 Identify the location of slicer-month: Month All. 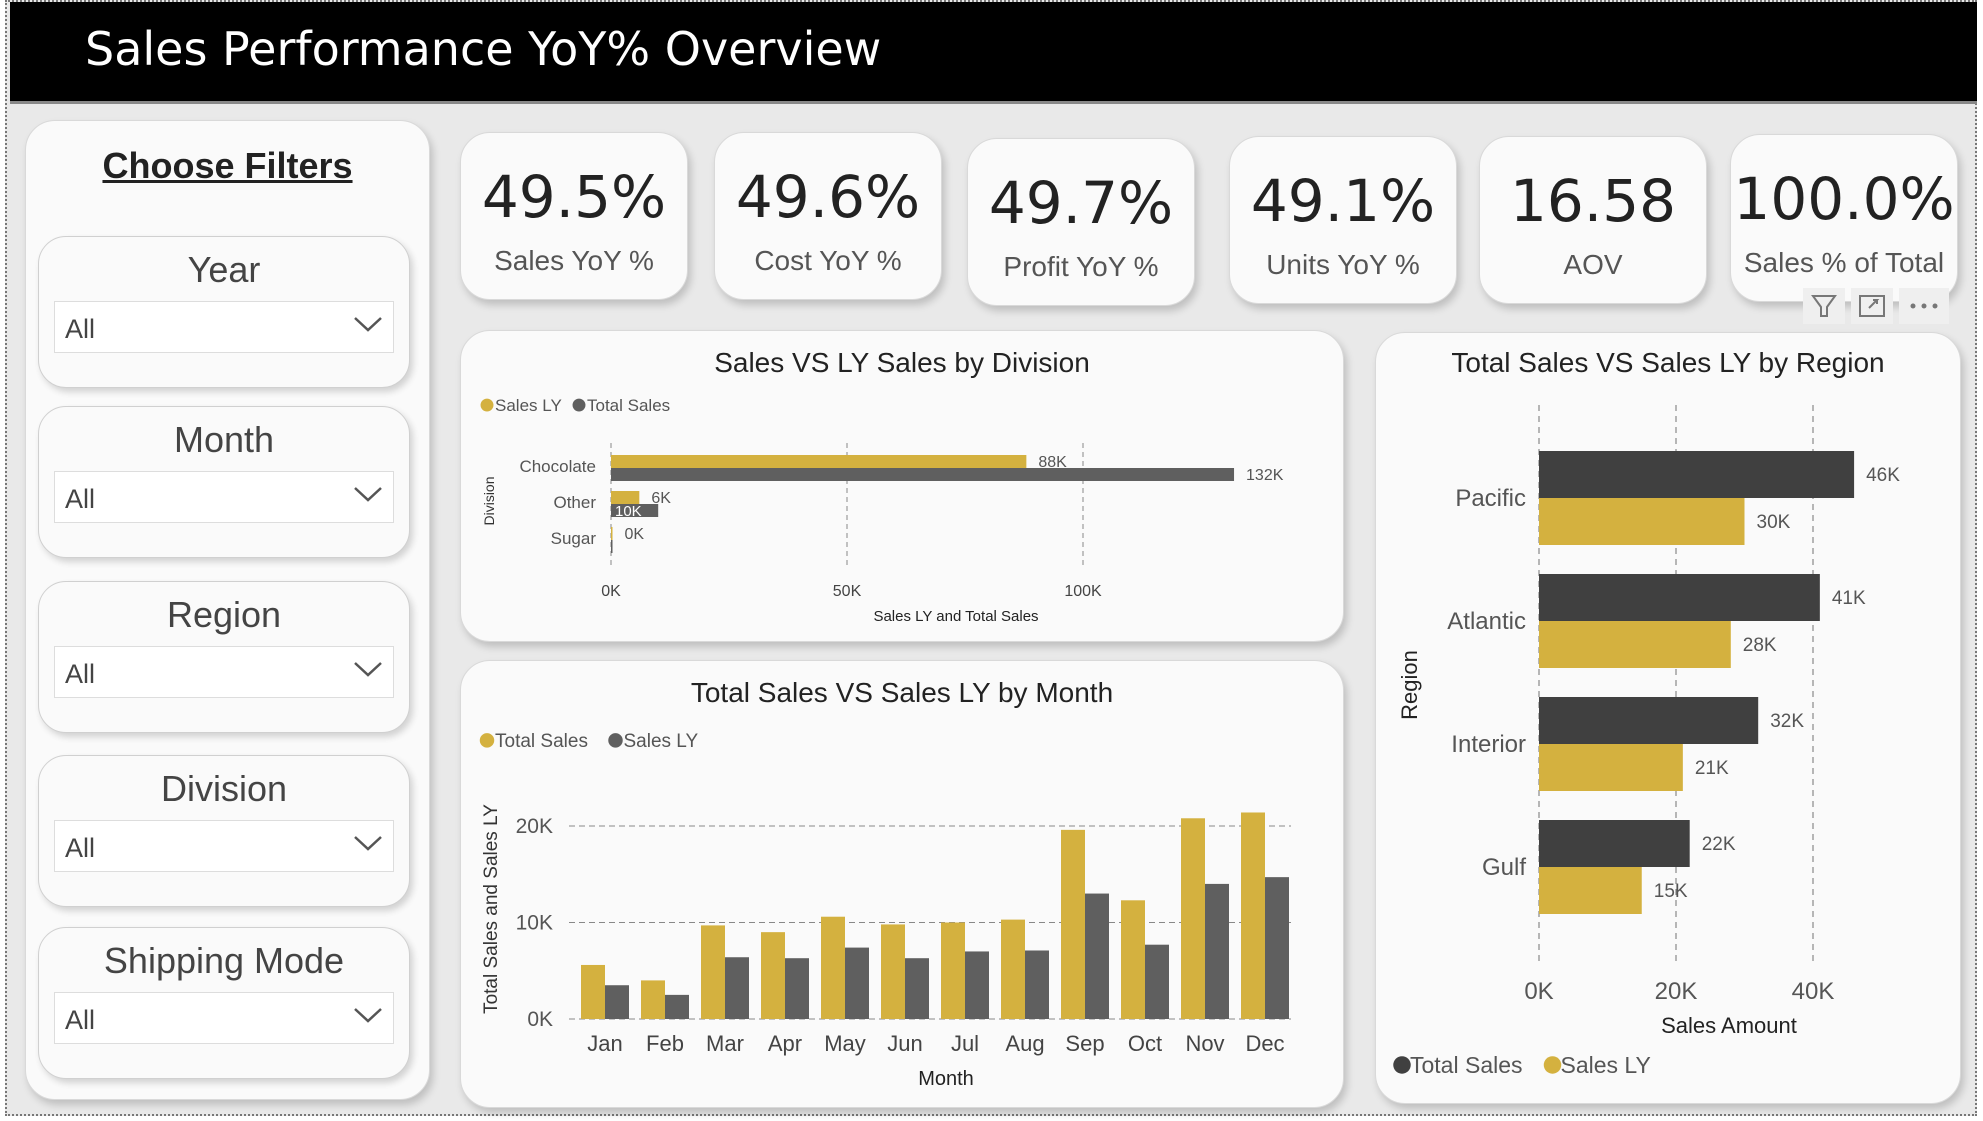
(224, 482).